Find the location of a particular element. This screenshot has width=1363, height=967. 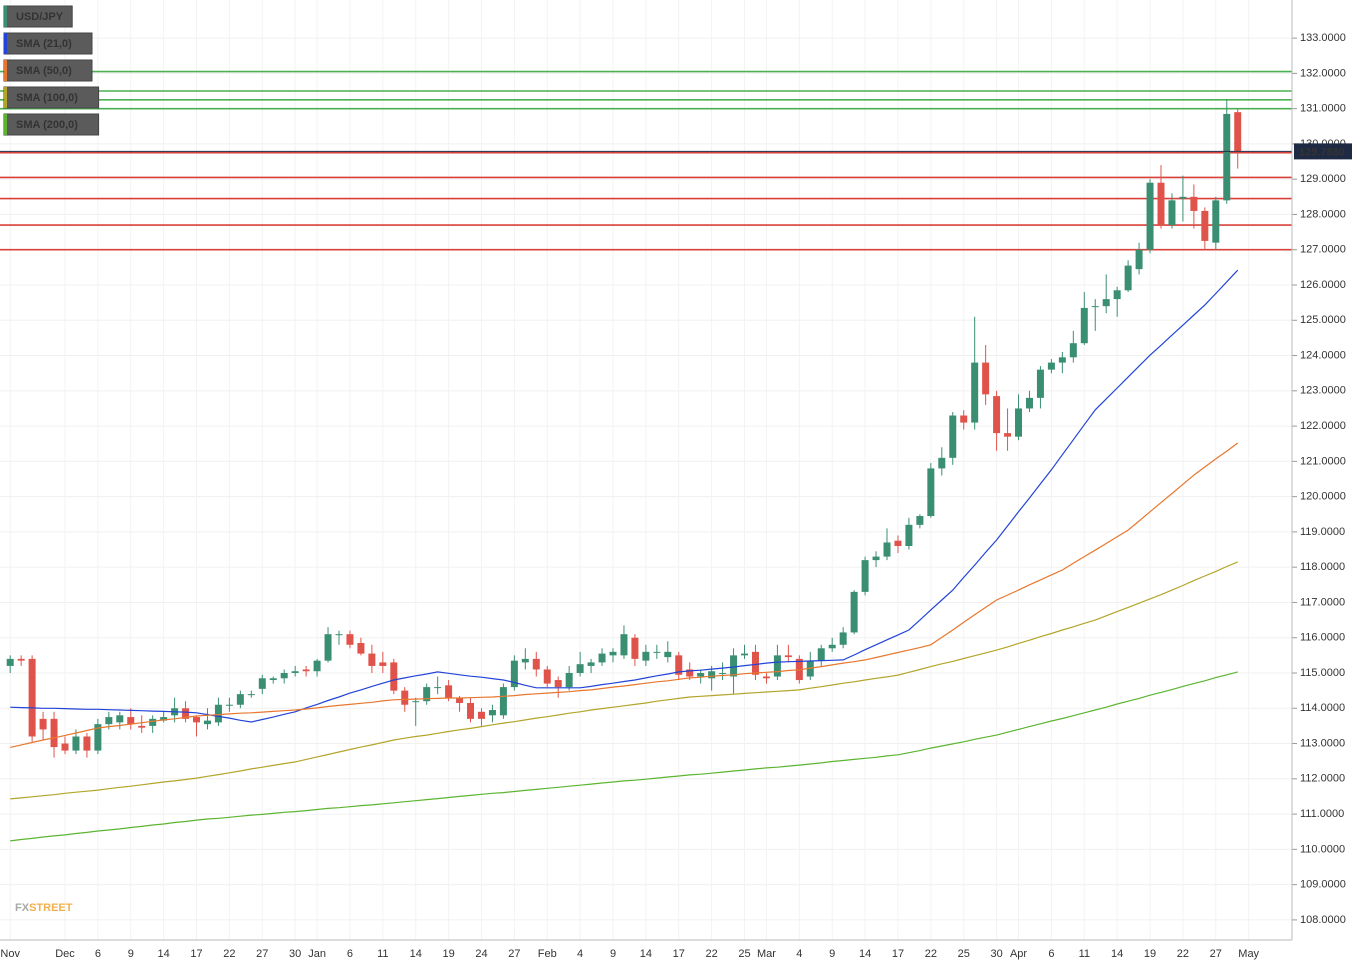

x-tick-label: 9 is located at coordinates (832, 954).